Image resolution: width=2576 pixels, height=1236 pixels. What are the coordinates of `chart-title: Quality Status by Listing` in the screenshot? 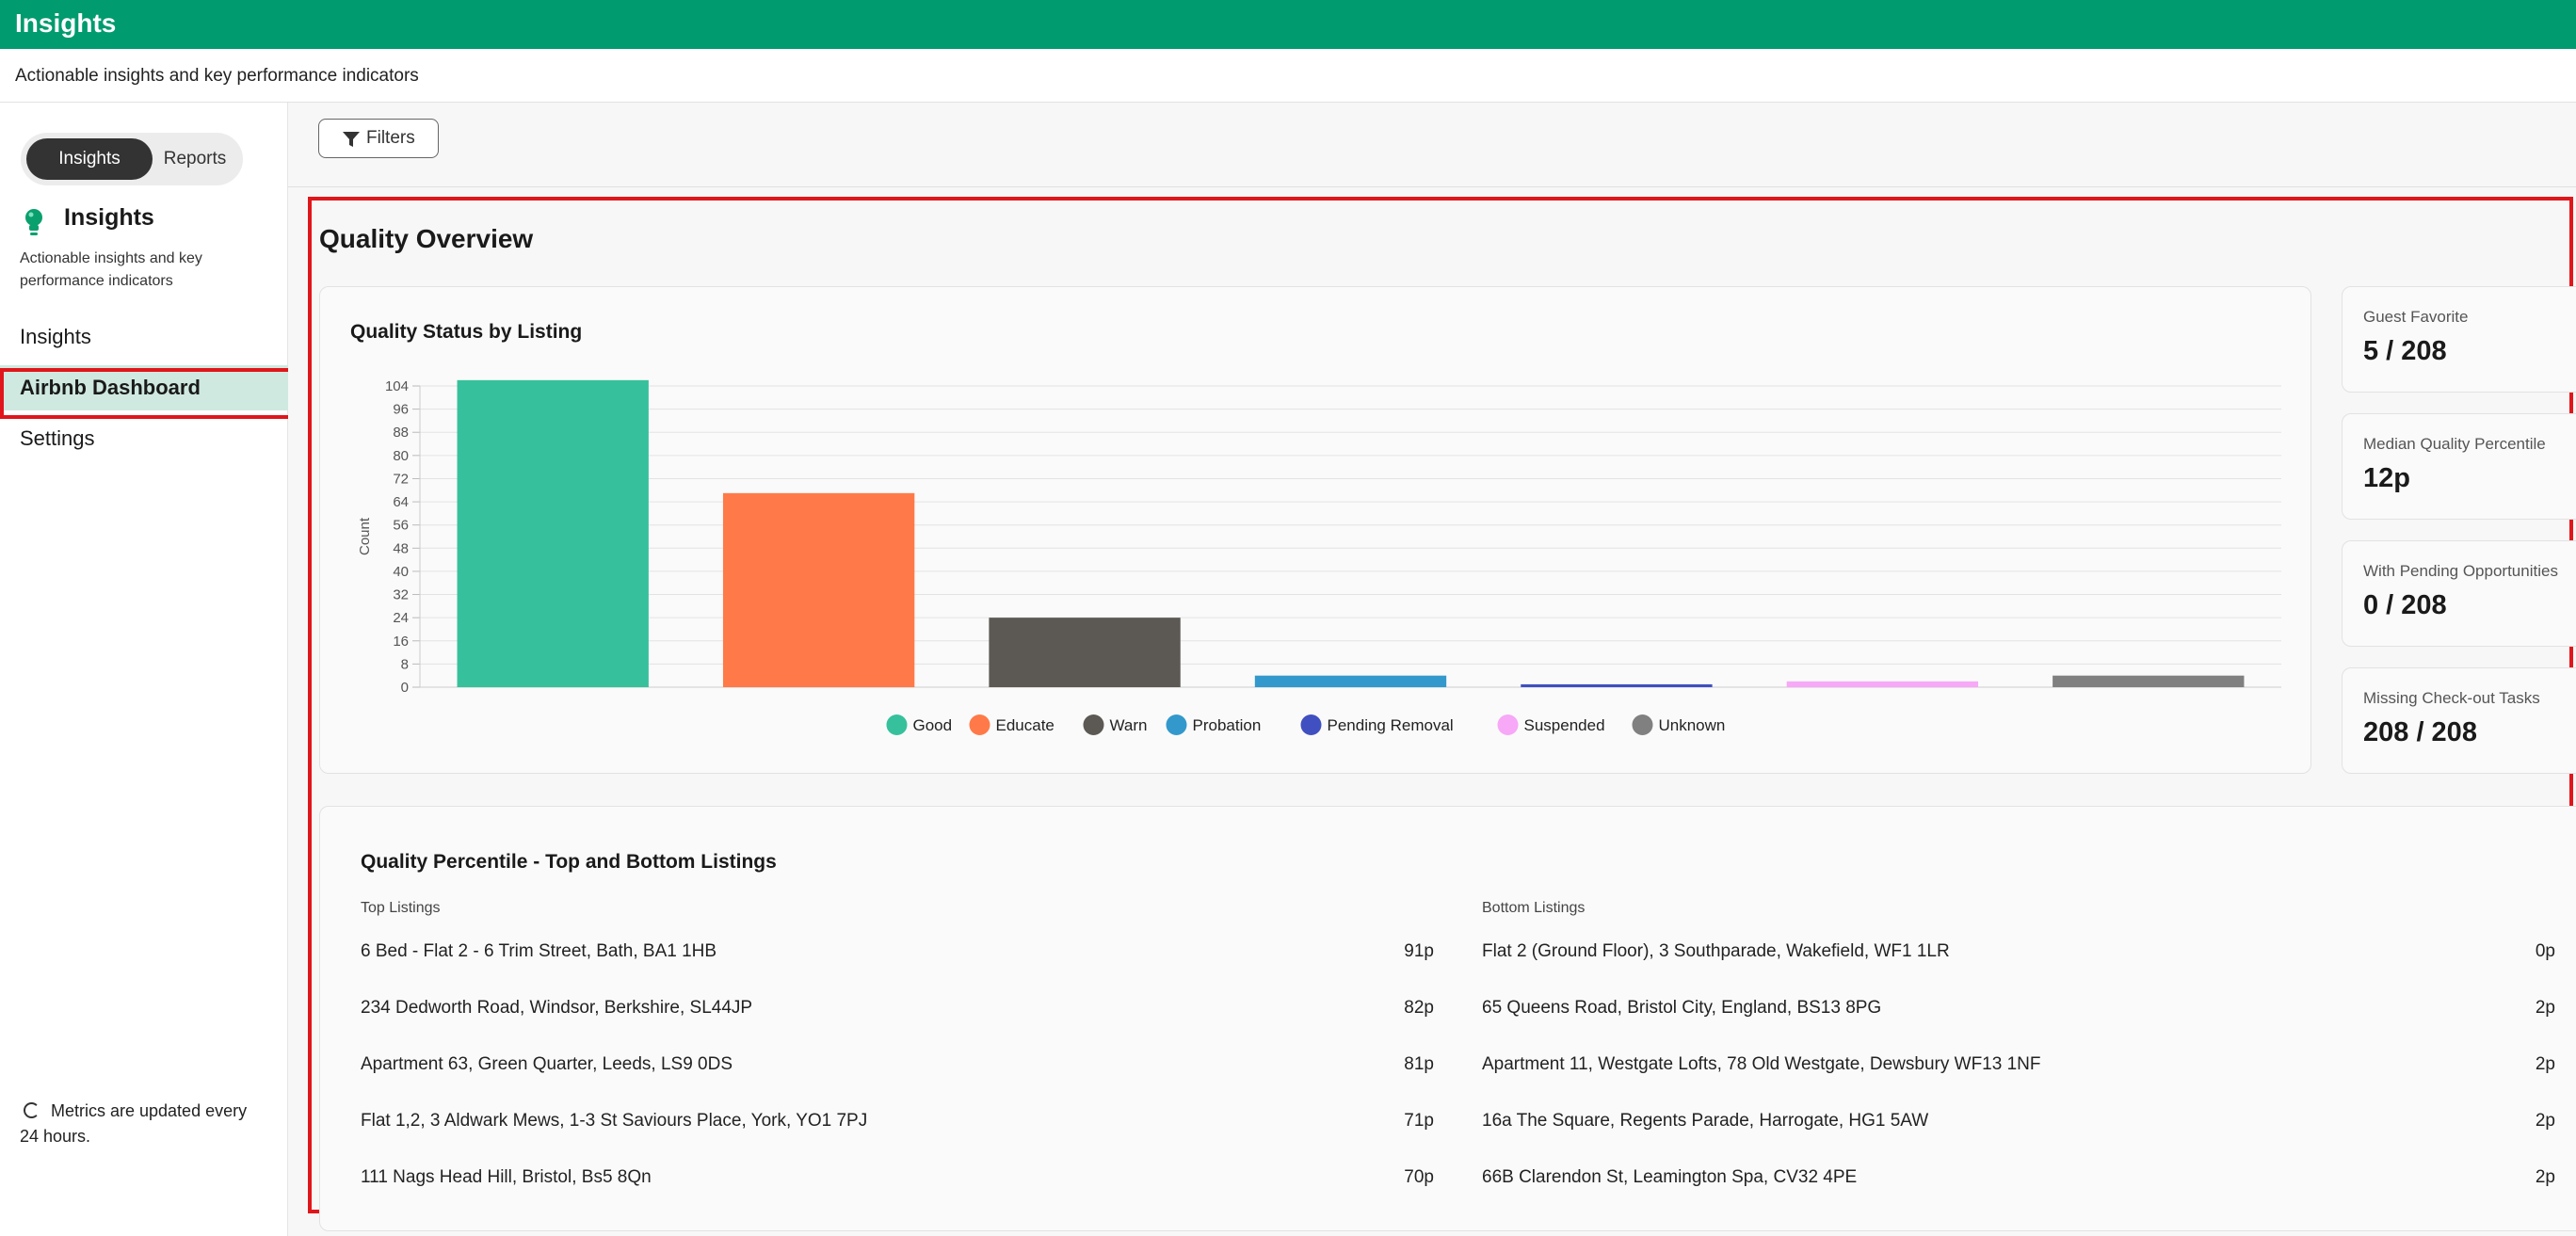 It's located at (466, 332).